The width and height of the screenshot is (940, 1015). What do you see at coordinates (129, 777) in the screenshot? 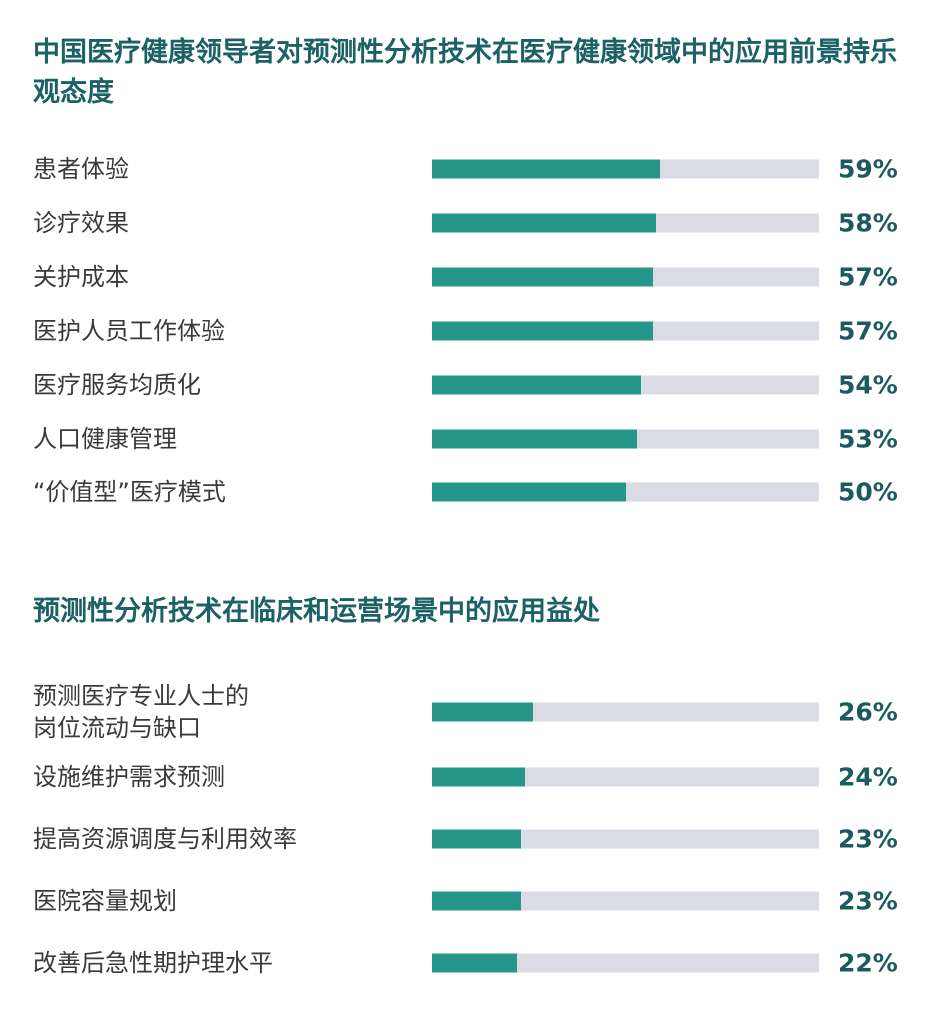
I see `category-label: 设施维护需求预测` at bounding box center [129, 777].